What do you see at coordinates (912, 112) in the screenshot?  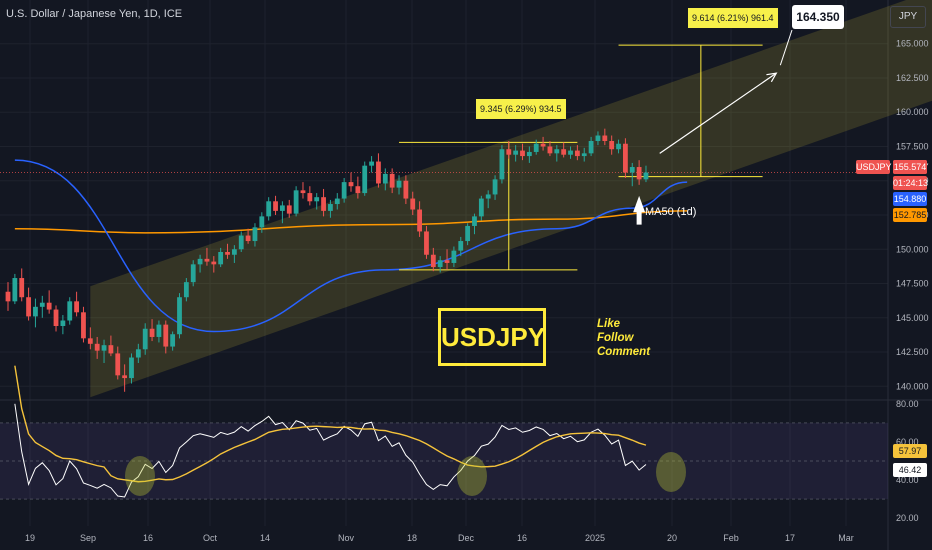 I see `price-axis-label: 160.000` at bounding box center [912, 112].